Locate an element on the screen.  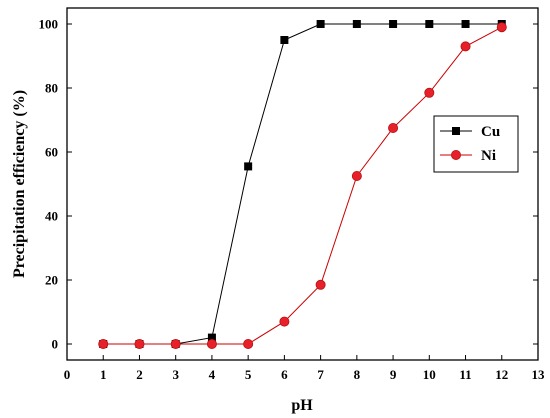
y-tick-label-2: 40 is located at coordinates (51, 216).